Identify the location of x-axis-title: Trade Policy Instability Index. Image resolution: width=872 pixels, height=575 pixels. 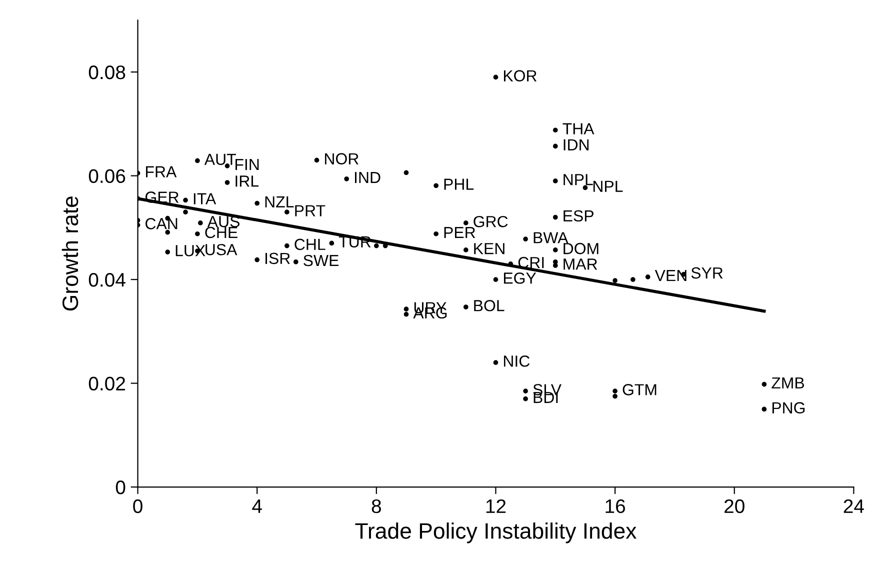
(496, 533).